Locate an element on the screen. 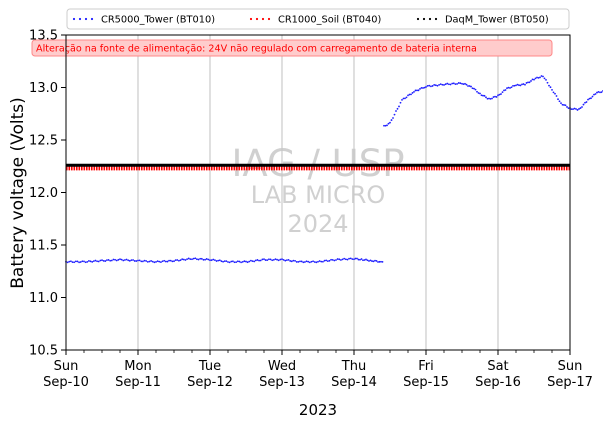 The height and width of the screenshot is (428, 603). x-tick-day-label: Sun is located at coordinates (570, 366).